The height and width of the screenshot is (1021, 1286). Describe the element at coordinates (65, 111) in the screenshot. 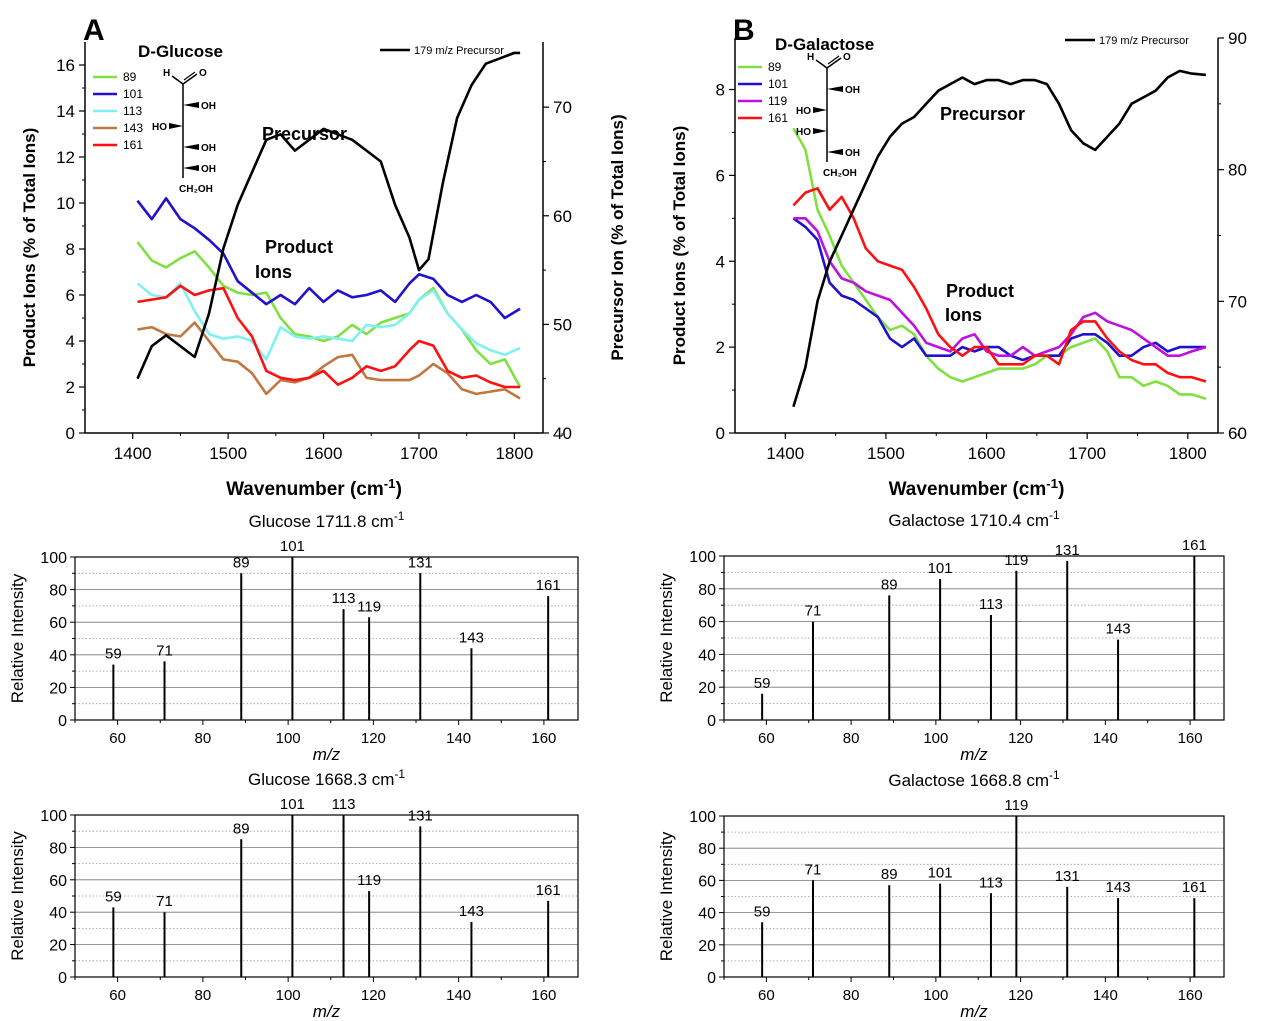

I see `y-tick-label: 14` at that location.